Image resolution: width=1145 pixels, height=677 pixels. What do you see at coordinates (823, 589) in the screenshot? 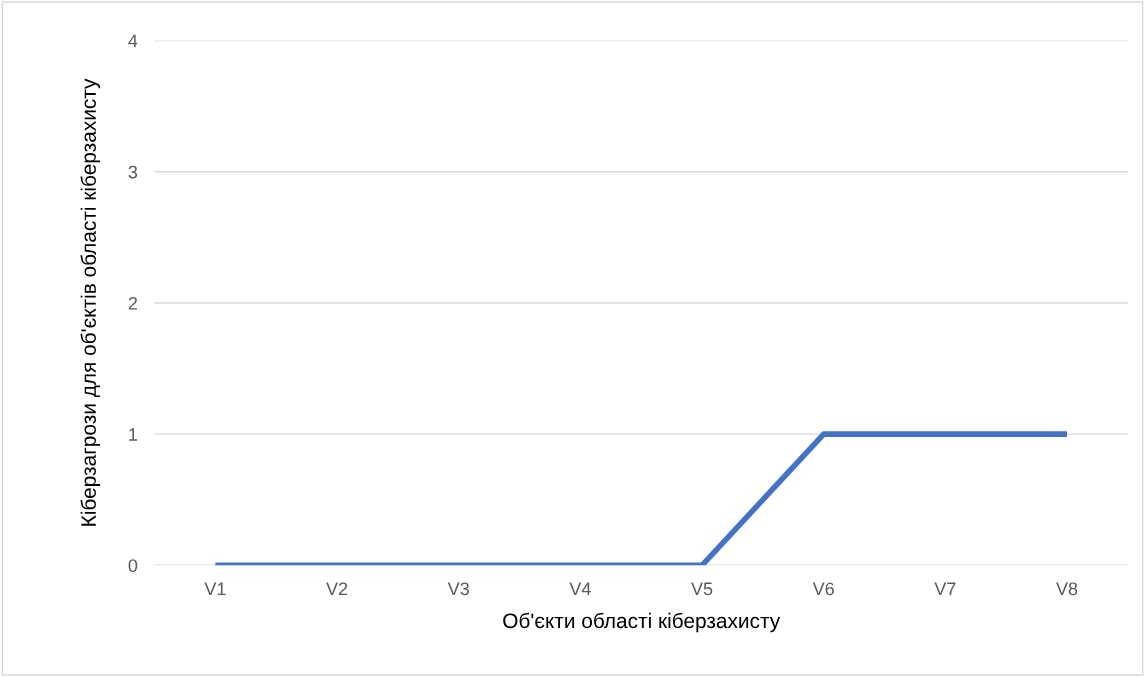
I see `x-tick-label: V6` at bounding box center [823, 589].